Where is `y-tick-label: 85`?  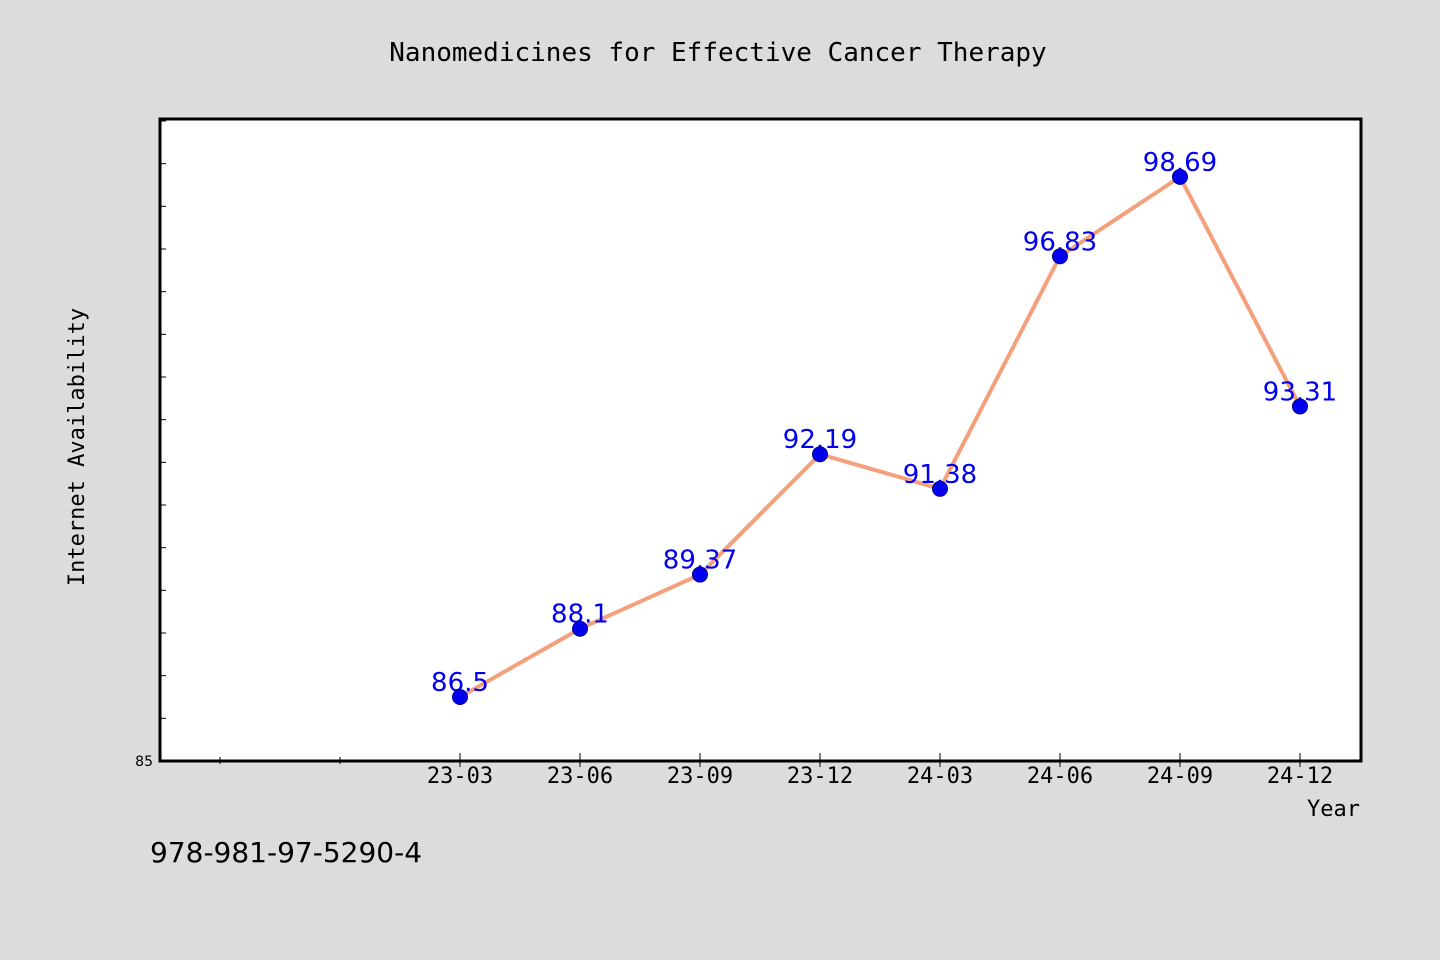
y-tick-label: 85 is located at coordinates (144, 762).